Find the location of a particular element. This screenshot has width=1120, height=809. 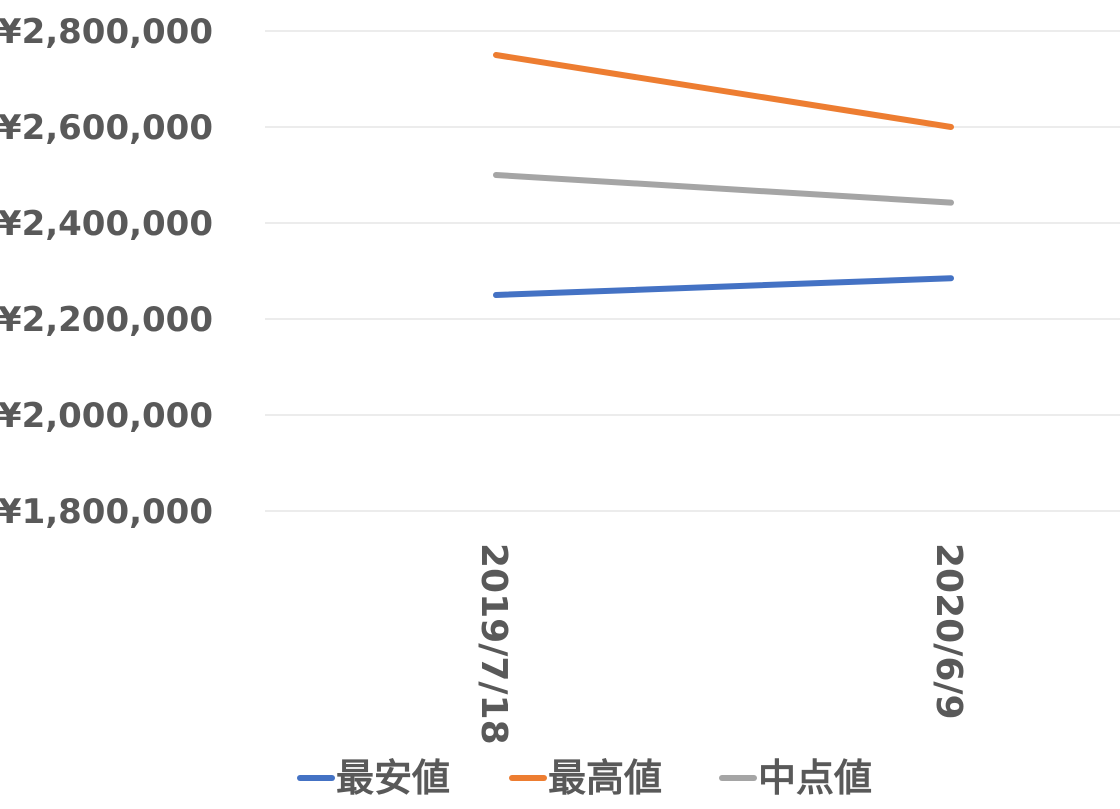

y-tick-label: ¥2,600,000 is located at coordinates (106, 128).